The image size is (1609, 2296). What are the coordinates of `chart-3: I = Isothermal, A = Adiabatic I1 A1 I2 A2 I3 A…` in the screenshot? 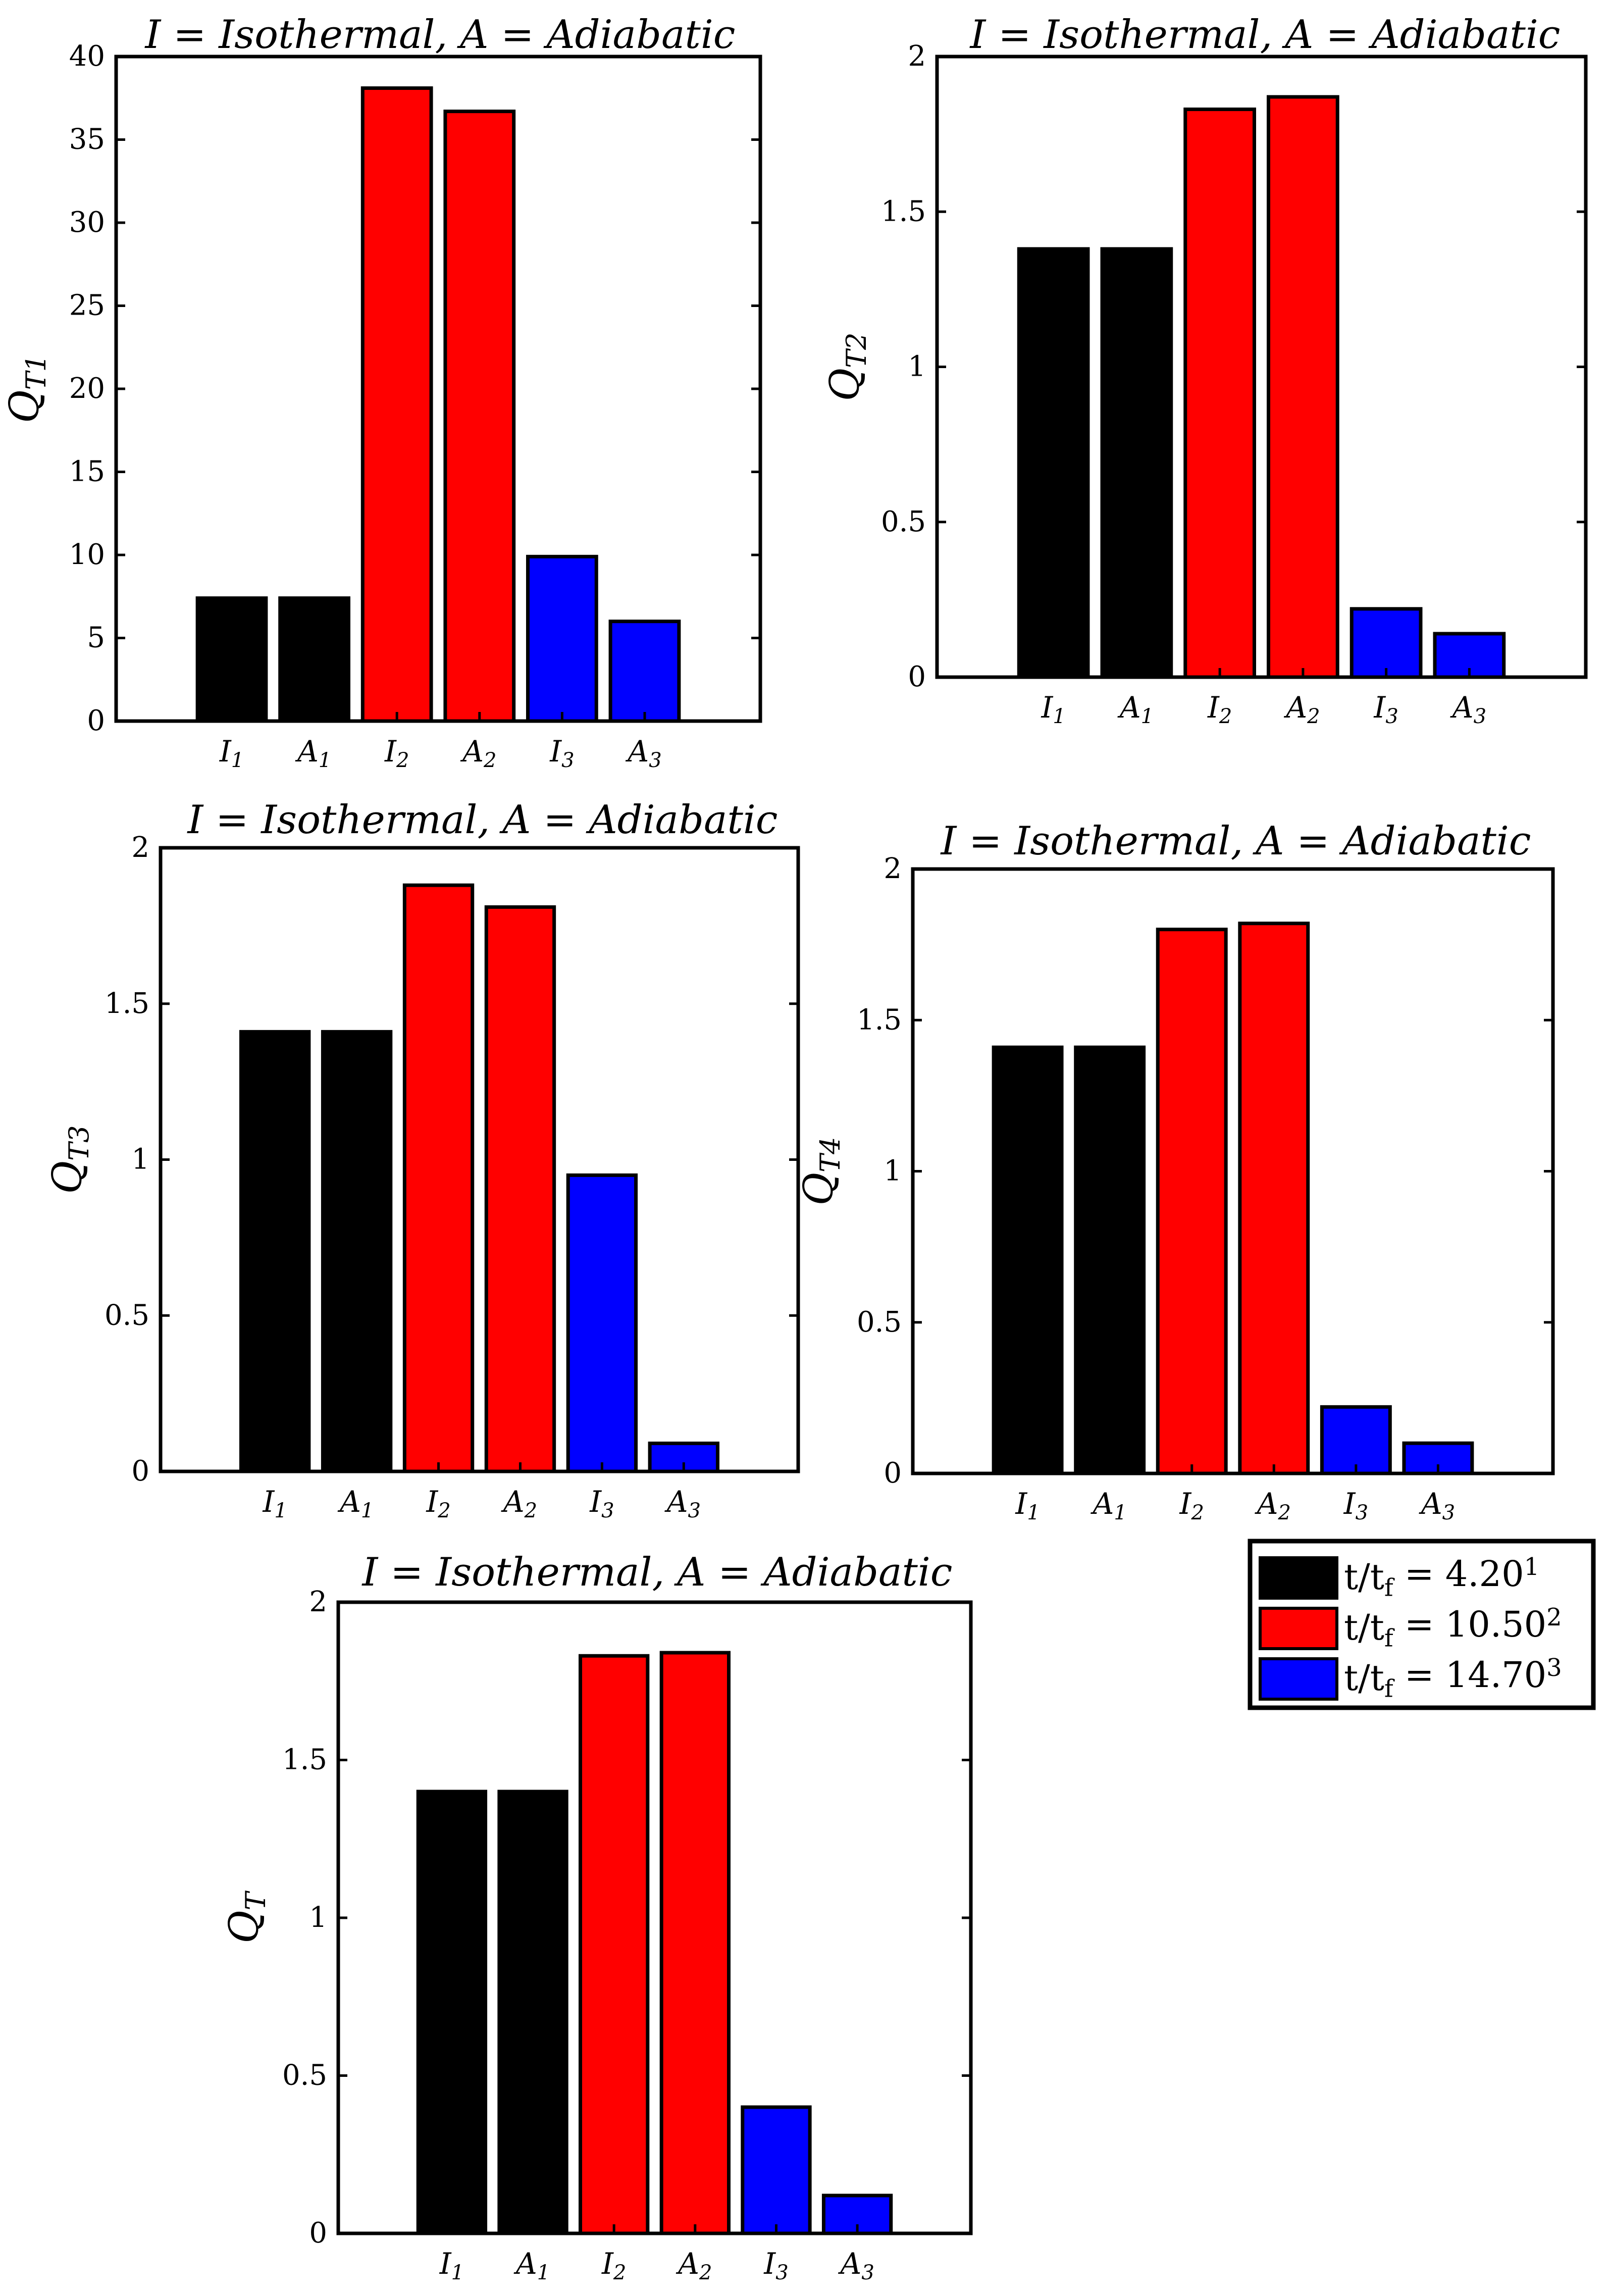 It's located at (422, 1159).